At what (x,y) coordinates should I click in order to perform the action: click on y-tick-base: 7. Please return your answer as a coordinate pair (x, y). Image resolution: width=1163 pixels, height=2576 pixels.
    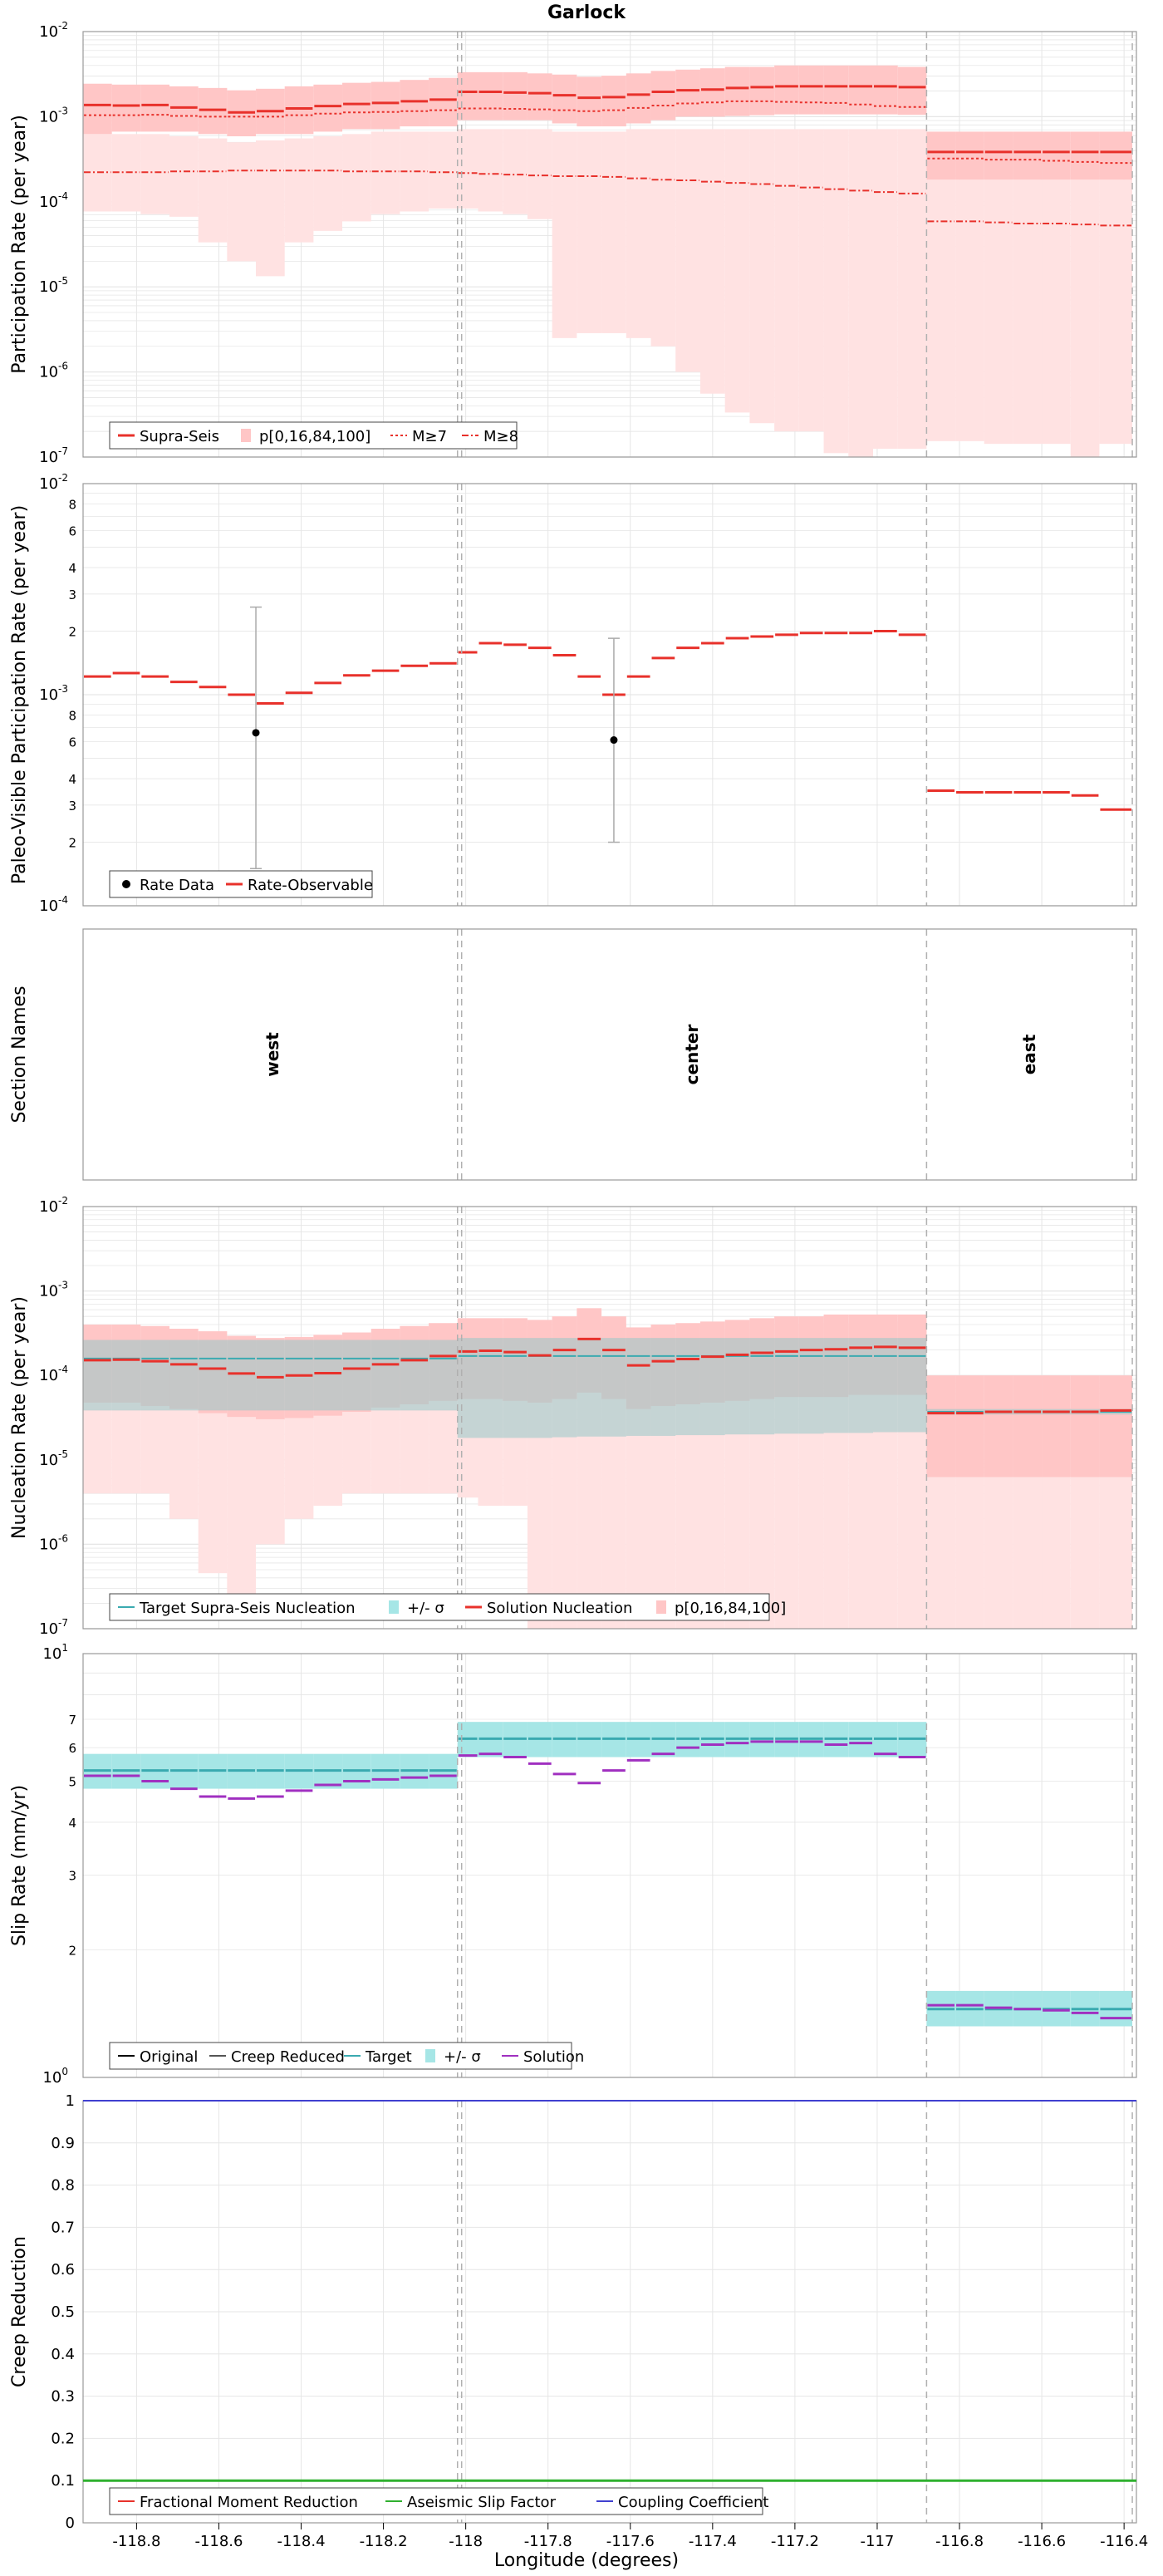
    Looking at the image, I should click on (72, 1721).